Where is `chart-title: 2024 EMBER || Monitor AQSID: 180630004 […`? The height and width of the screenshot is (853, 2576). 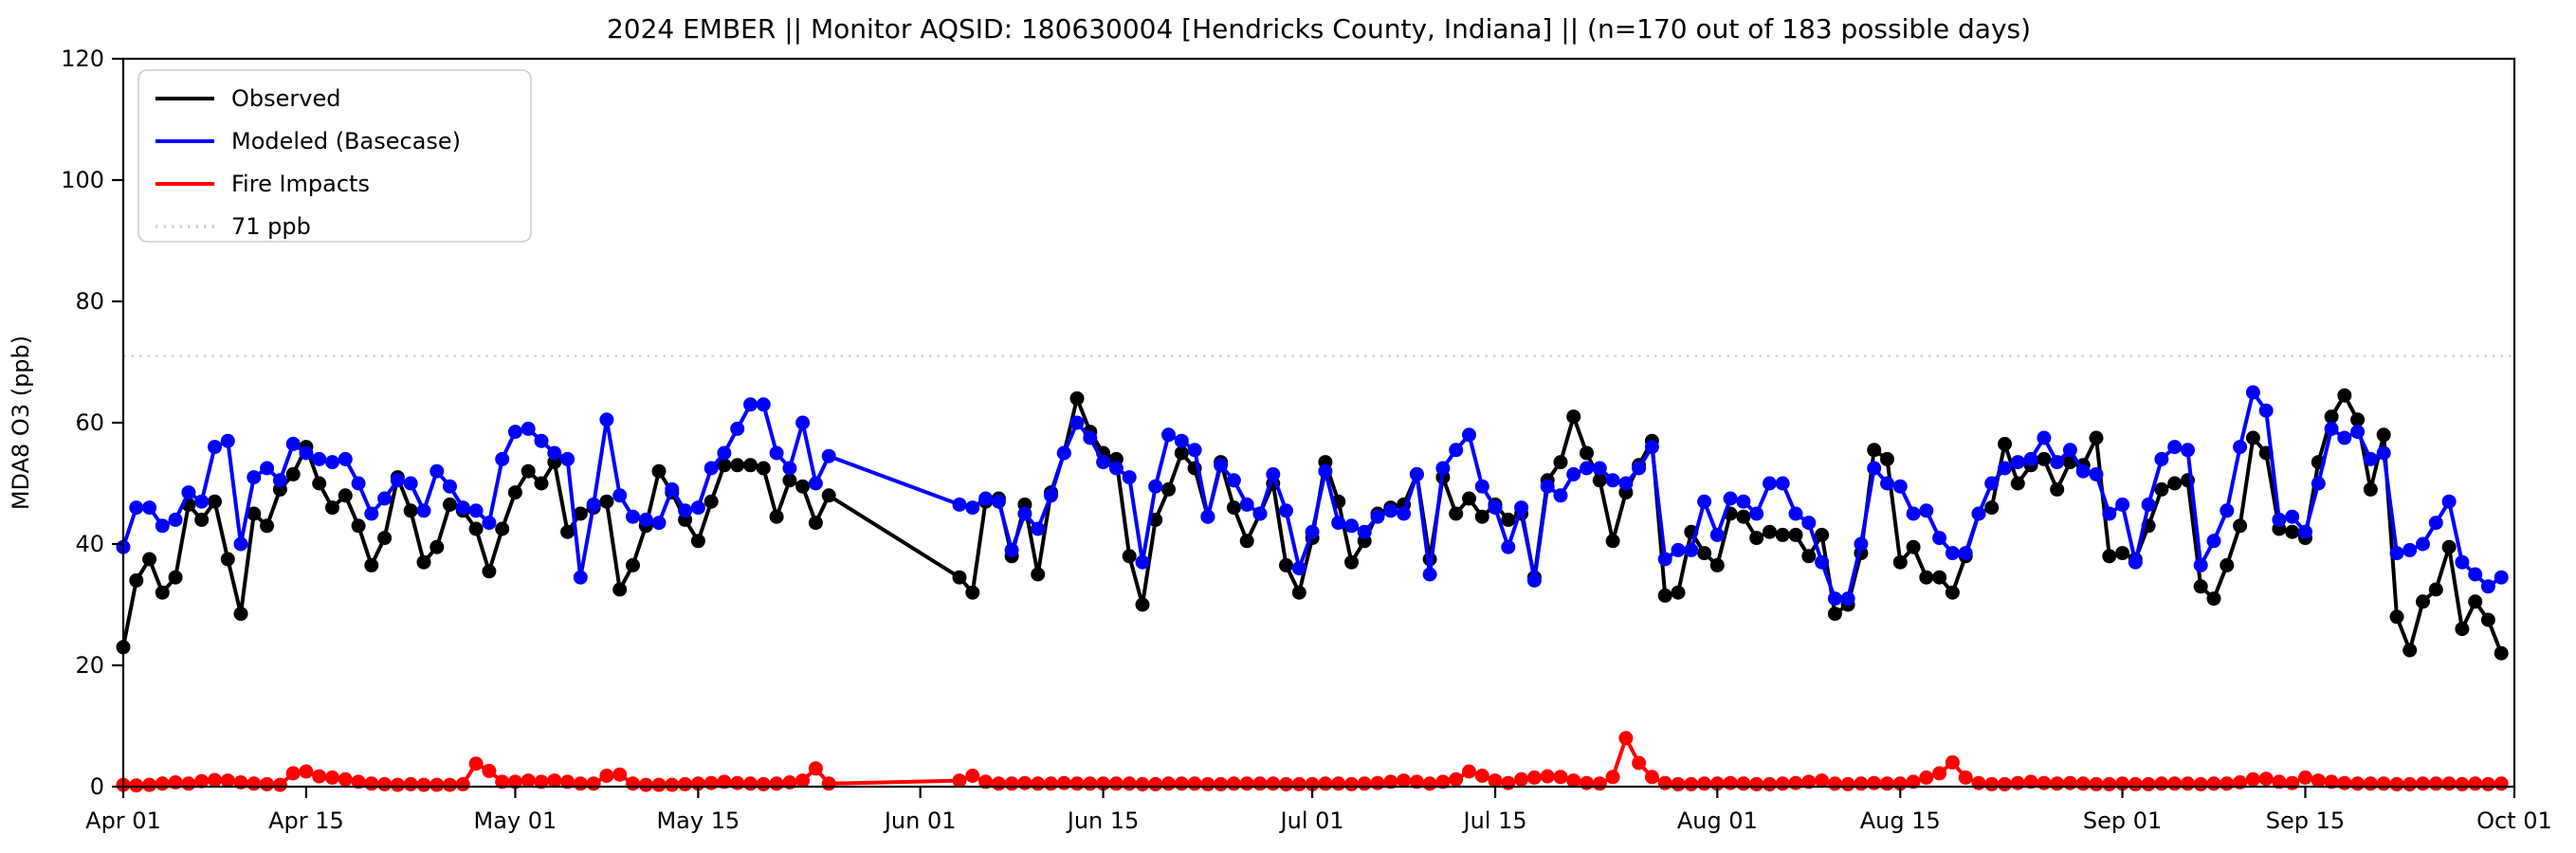 chart-title: 2024 EMBER || Monitor AQSID: 180630004 [… is located at coordinates (1319, 29).